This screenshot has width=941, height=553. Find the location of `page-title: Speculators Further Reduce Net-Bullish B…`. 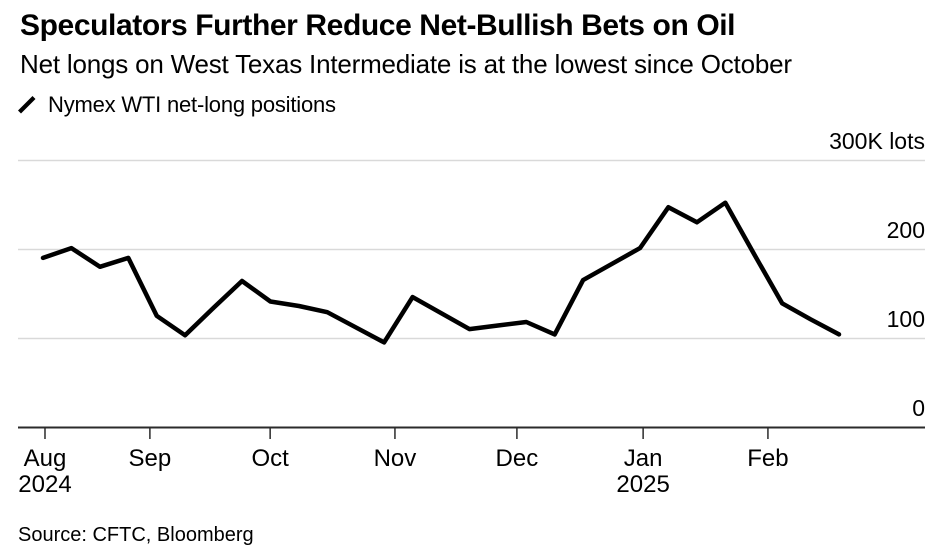

page-title: Speculators Further Reduce Net-Bullish B… is located at coordinates (378, 25).